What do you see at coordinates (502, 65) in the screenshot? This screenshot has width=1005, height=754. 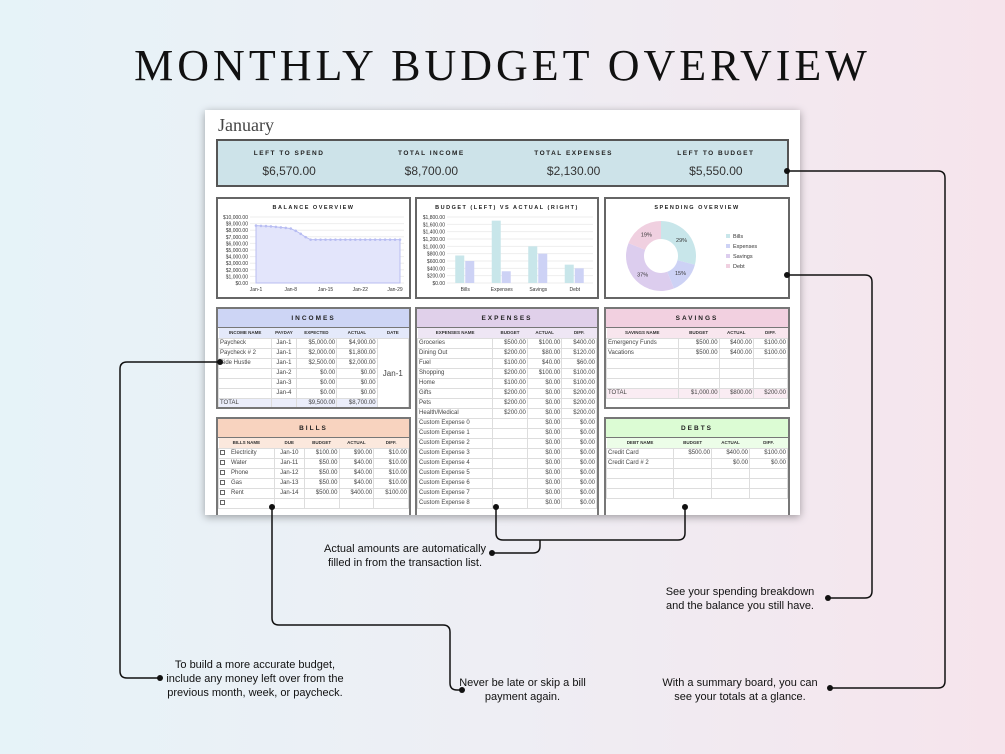 I see `page-title: MONTHLY BUDGET OVERVIEW` at bounding box center [502, 65].